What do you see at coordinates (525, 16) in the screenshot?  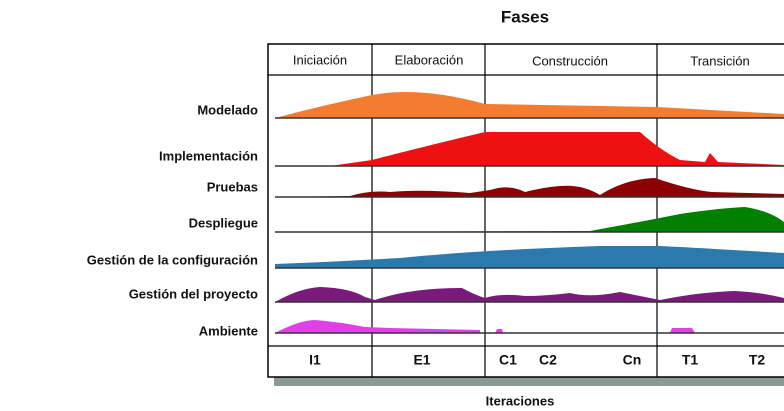 I see `title: Fases` at bounding box center [525, 16].